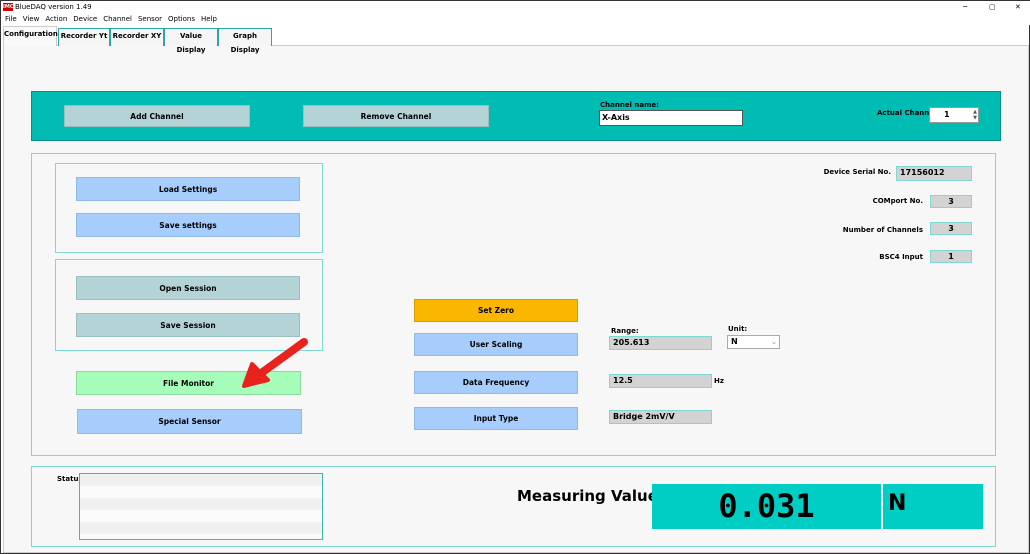  Describe the element at coordinates (753, 342) in the screenshot. I see `unit-select: N ⌄` at that location.